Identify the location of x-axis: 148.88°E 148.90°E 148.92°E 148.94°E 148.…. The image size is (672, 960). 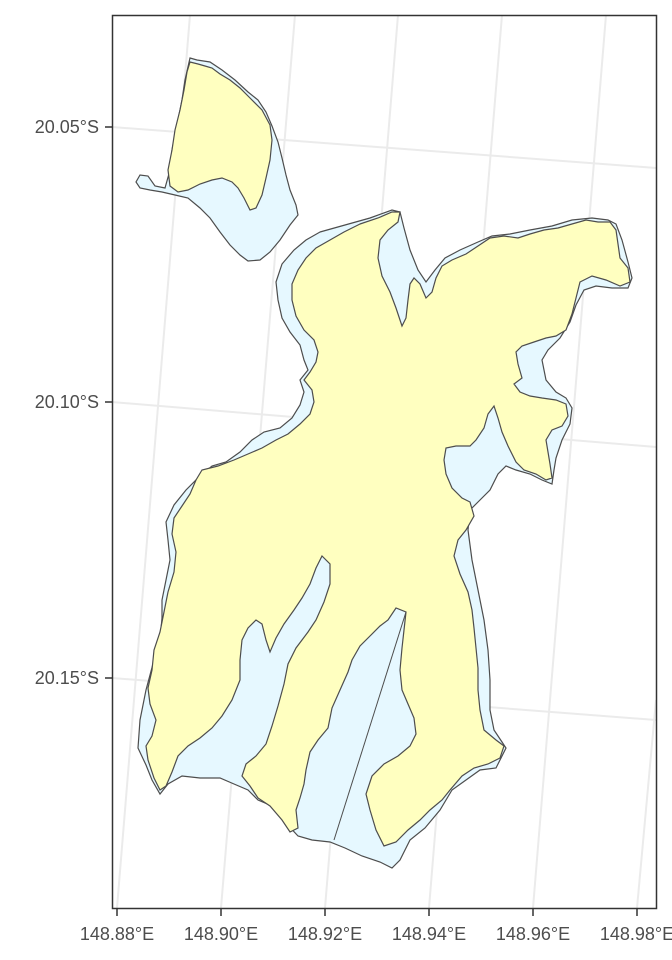
(376, 926).